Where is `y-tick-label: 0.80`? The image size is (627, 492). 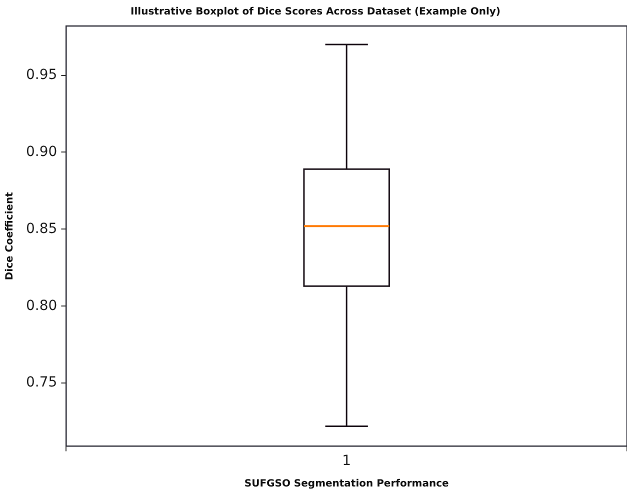
y-tick-label: 0.80 is located at coordinates (42, 306).